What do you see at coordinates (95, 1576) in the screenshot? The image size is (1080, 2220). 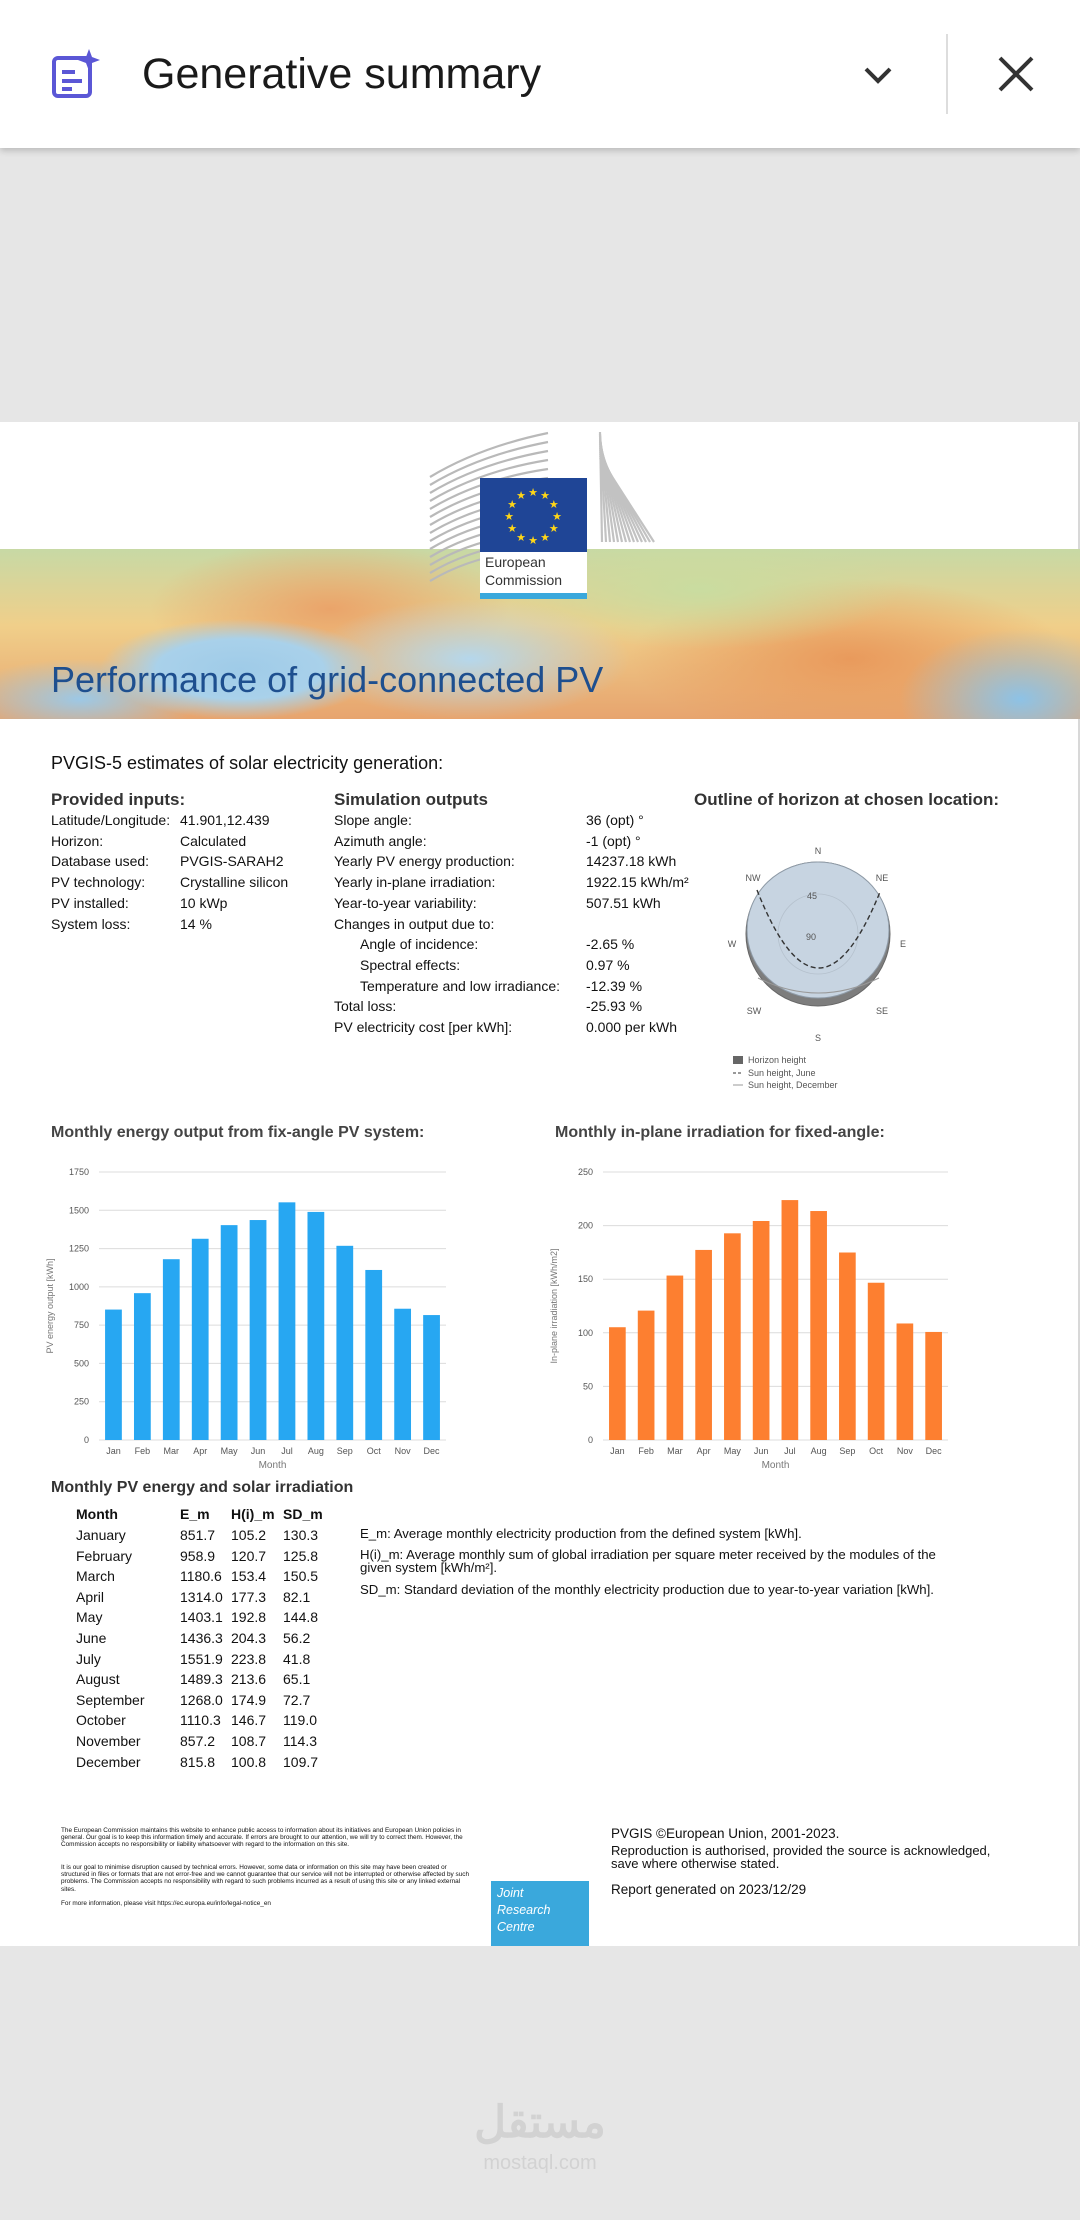 I see `table-cell: March` at bounding box center [95, 1576].